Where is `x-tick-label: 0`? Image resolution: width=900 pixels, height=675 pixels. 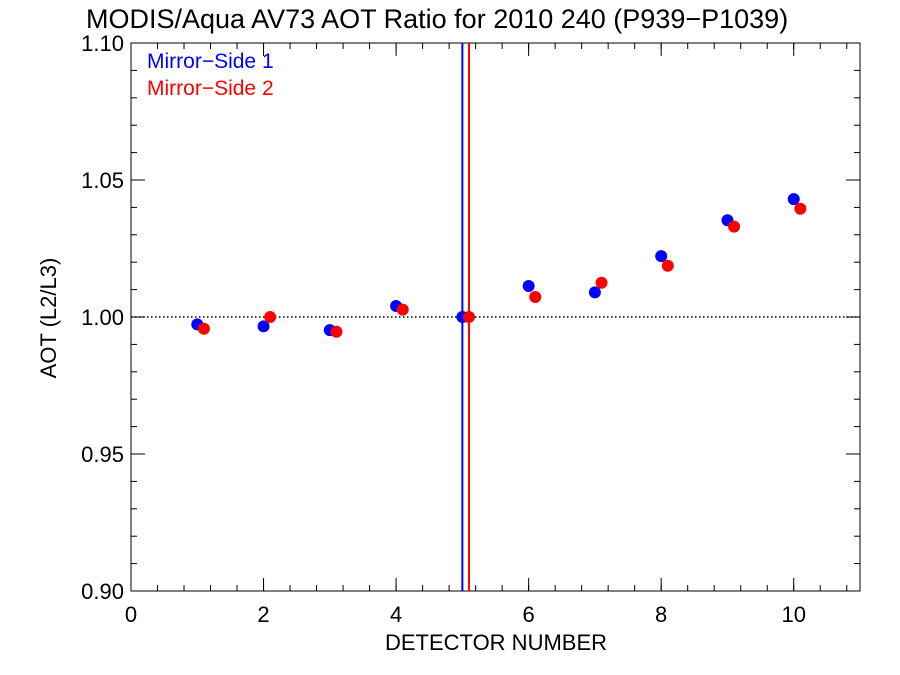 x-tick-label: 0 is located at coordinates (131, 614).